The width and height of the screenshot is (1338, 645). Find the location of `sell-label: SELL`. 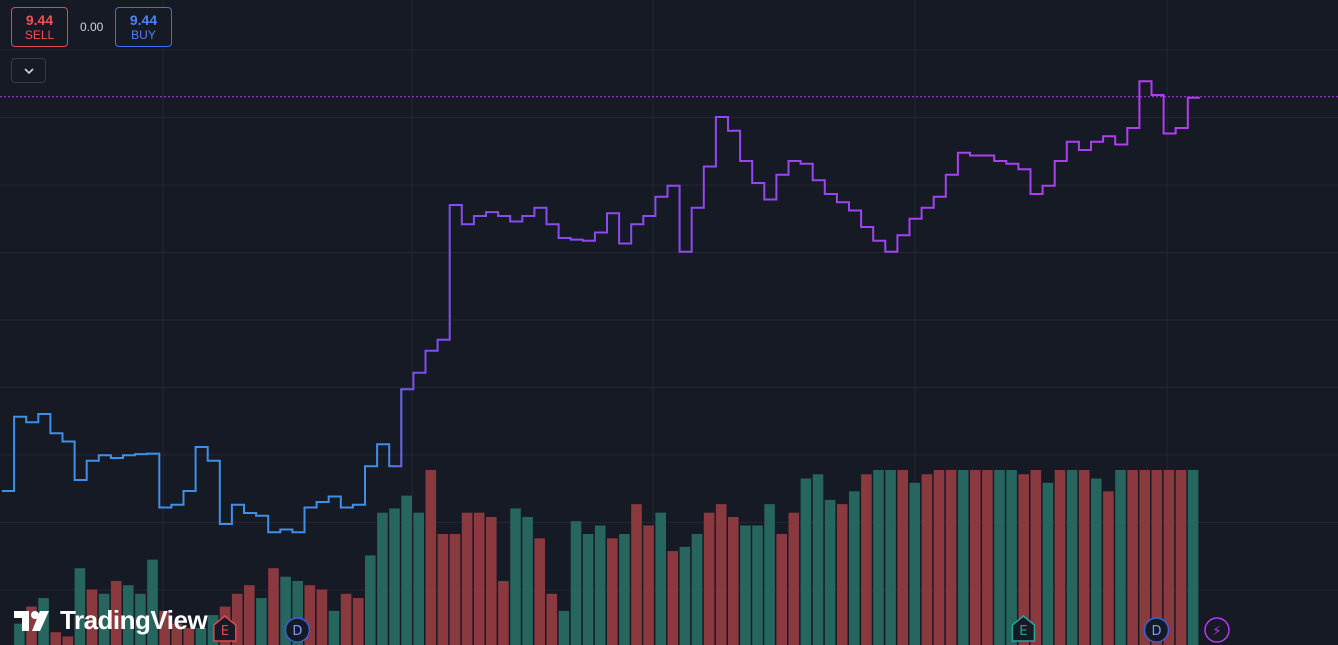

sell-label: SELL is located at coordinates (39, 35).